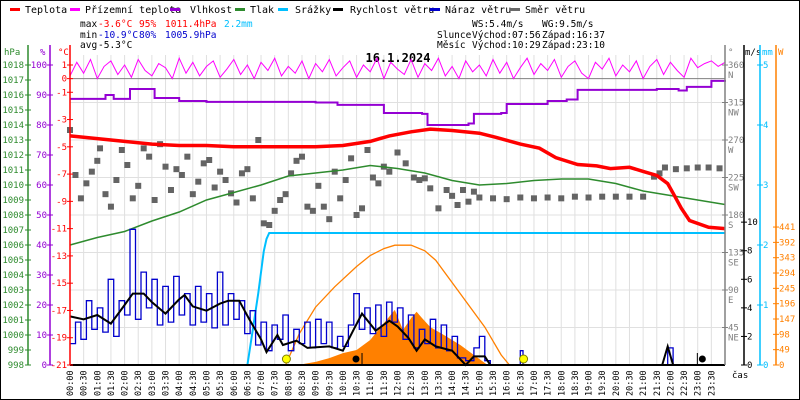  I want to click on axis-tick-label-humidity: 70, so click(41, 156).